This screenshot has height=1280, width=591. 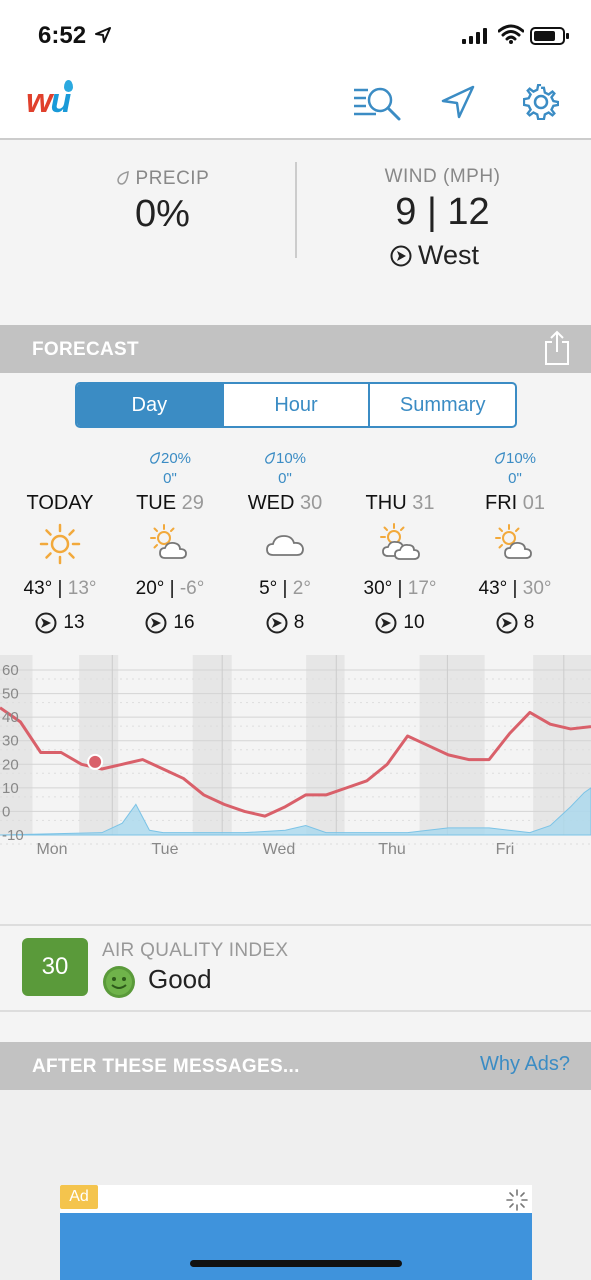 What do you see at coordinates (60, 588) in the screenshot?
I see `day-temps: 43° | 13°` at bounding box center [60, 588].